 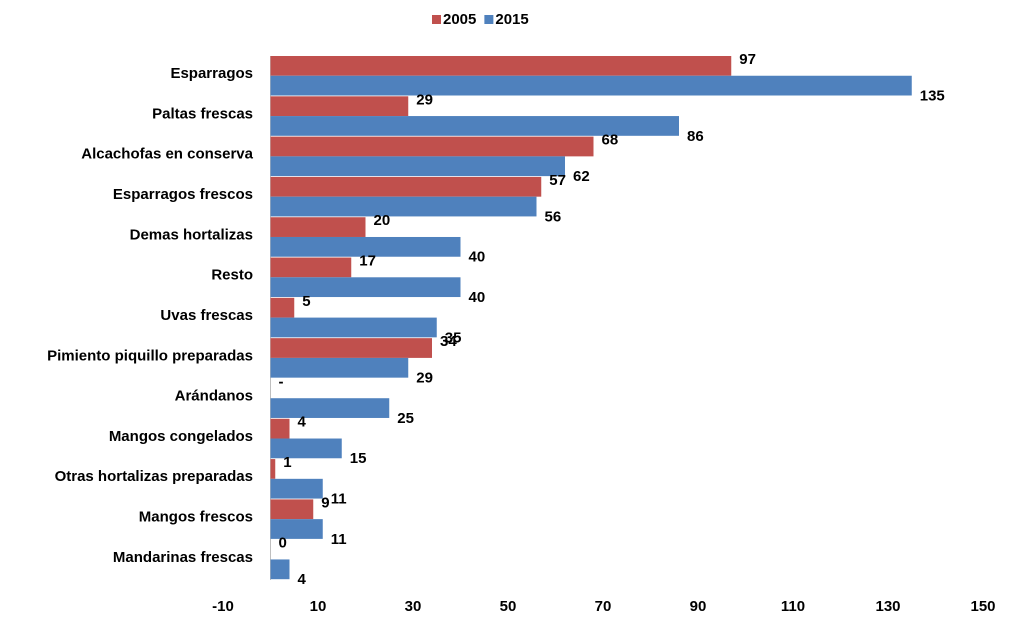 I want to click on x-tick-label: 70, so click(x=603, y=606).